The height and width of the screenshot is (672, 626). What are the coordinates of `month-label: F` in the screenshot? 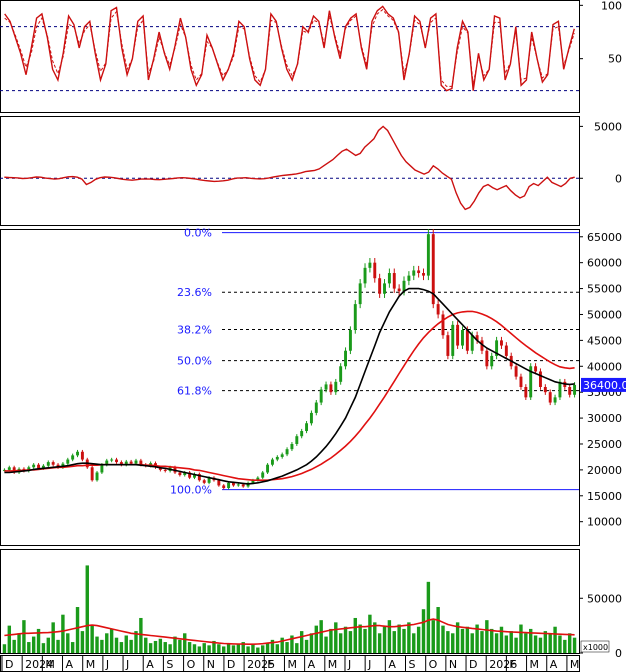 It's located at (270, 664).